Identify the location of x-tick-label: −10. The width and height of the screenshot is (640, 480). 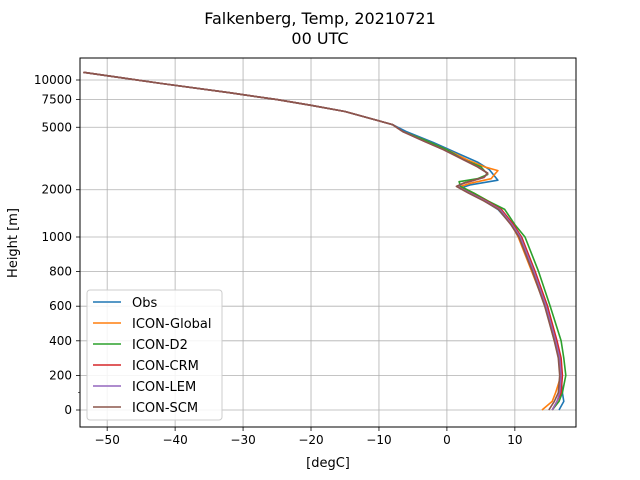
(378, 440).